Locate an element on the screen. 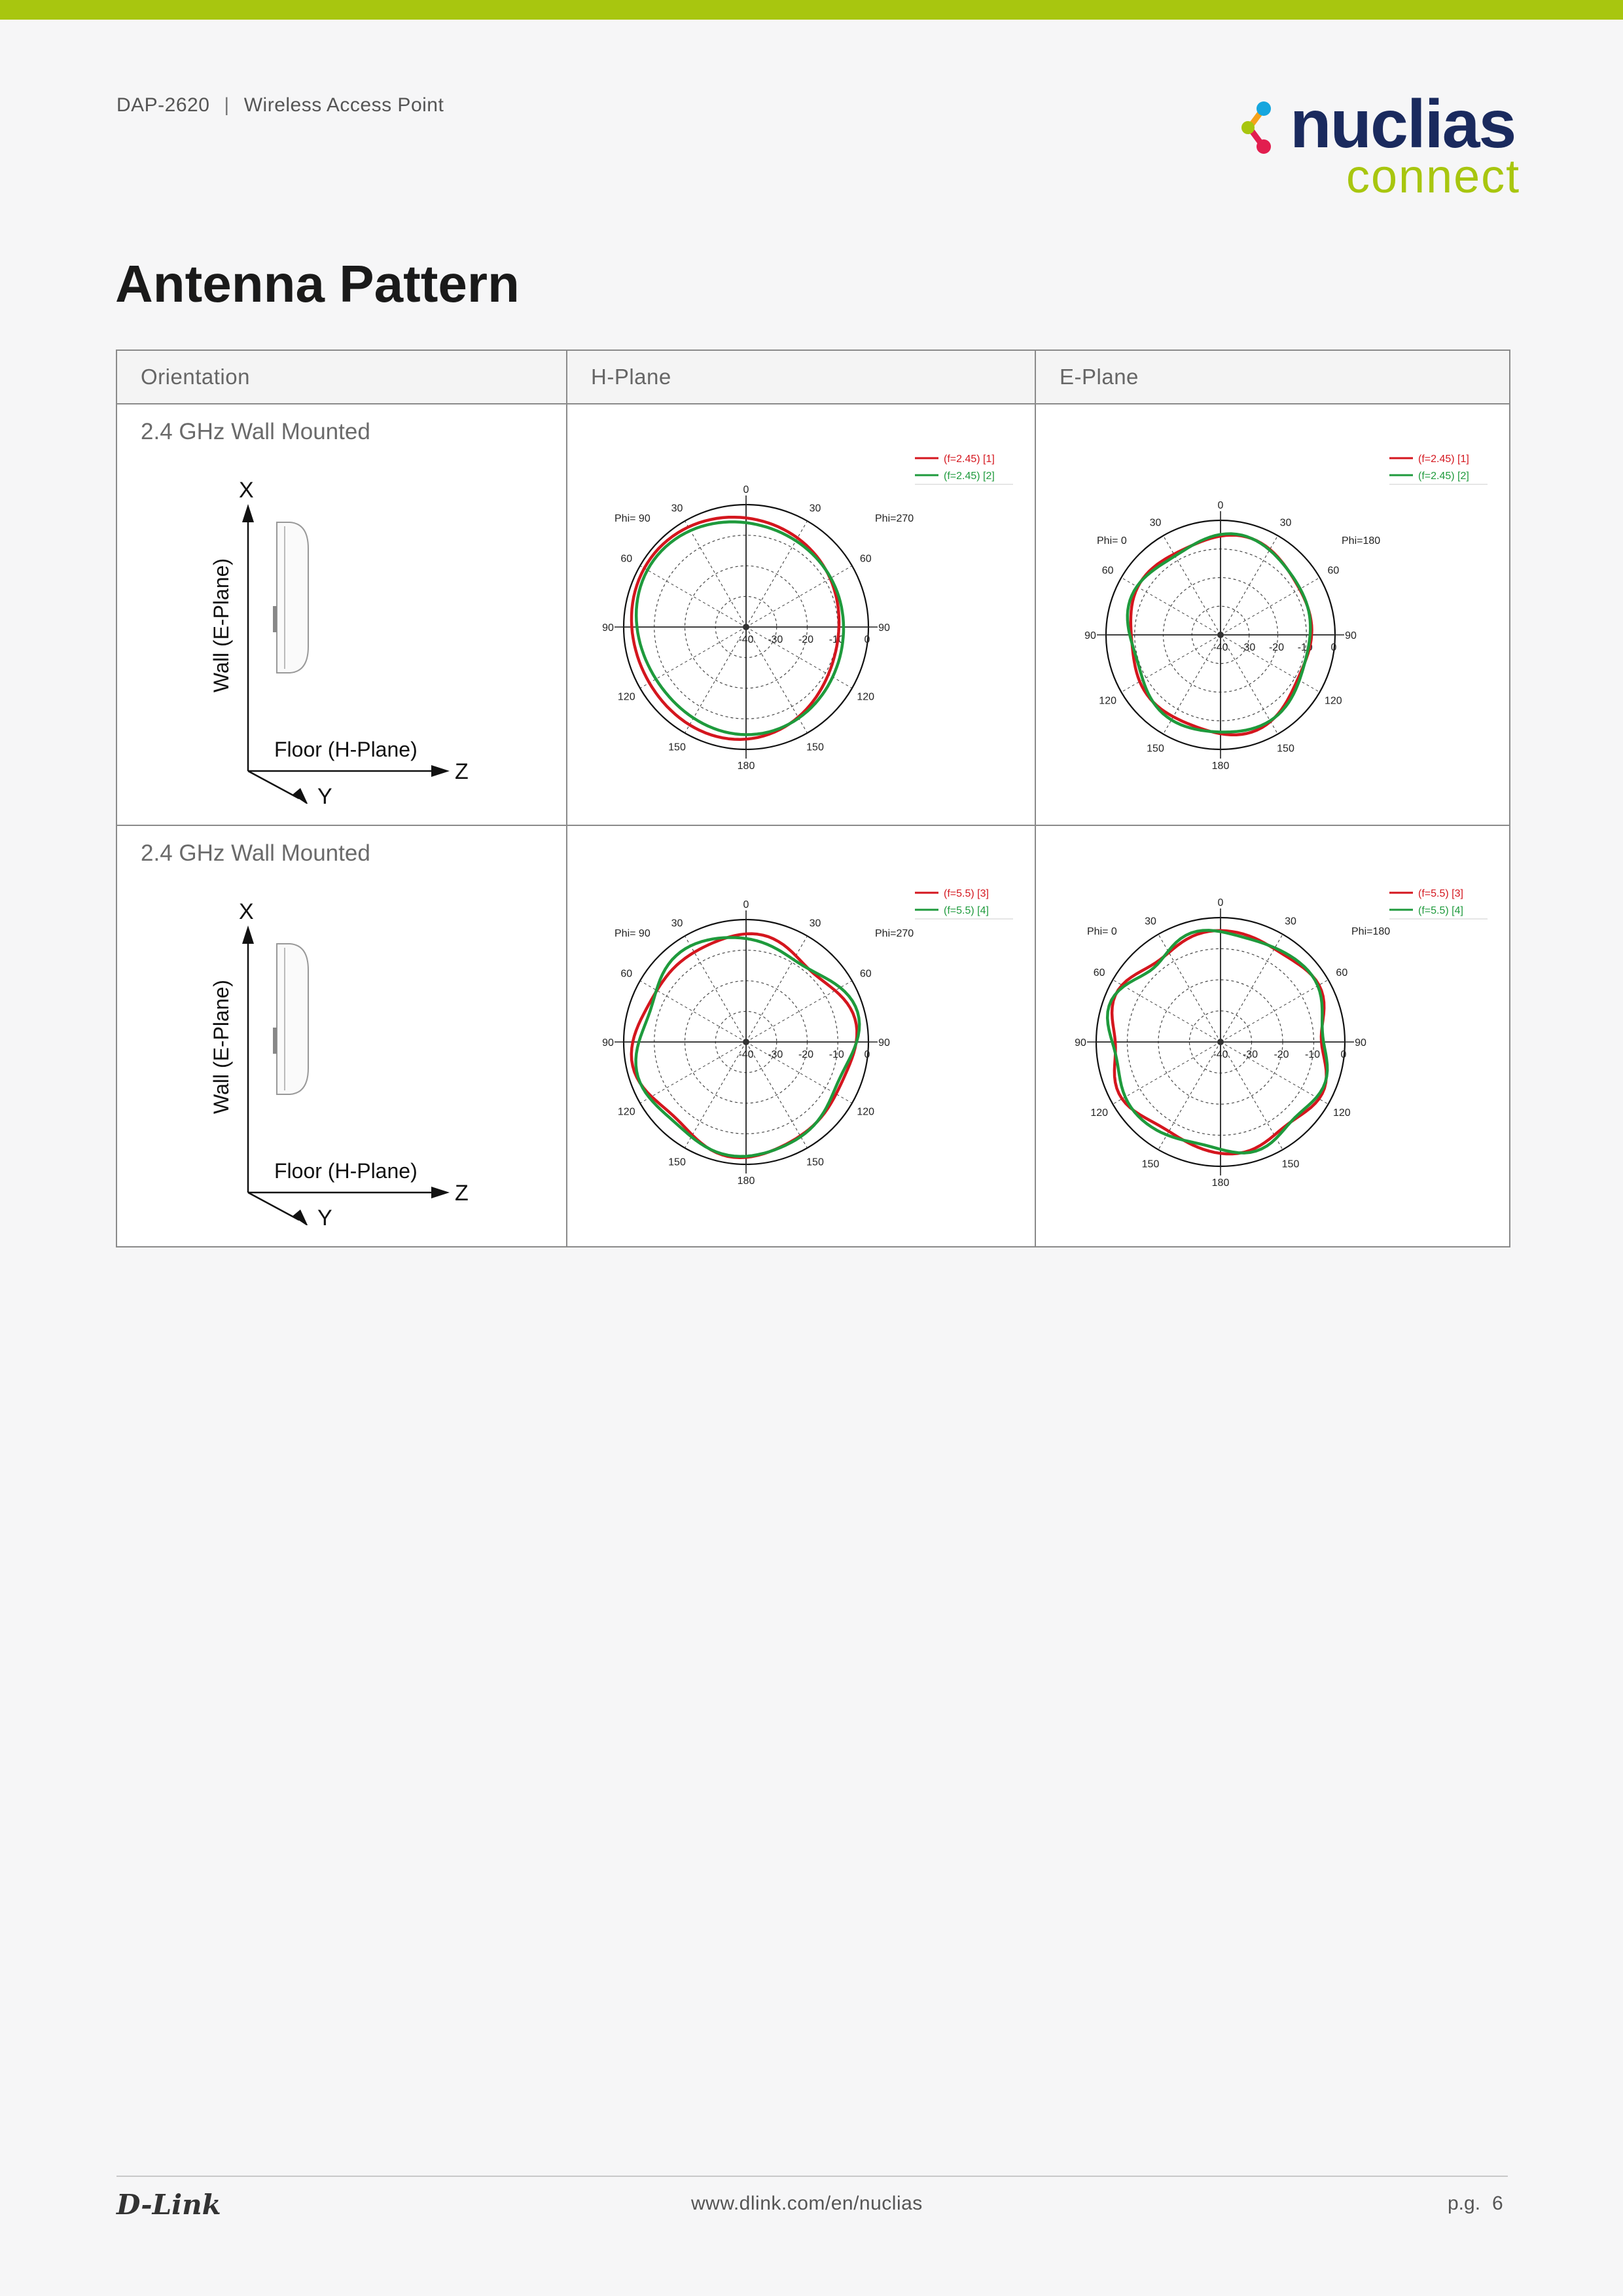 The height and width of the screenshot is (2296, 1623). document-header: DAP-2620 | Wireless Access Point is located at coordinates (280, 105).